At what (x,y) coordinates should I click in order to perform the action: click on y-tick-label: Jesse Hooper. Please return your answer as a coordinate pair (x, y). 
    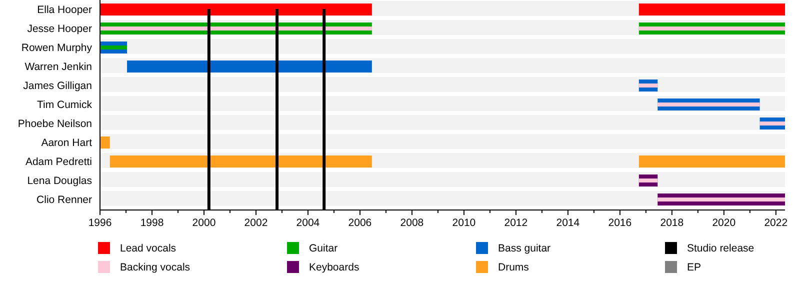
    Looking at the image, I should click on (59, 29).